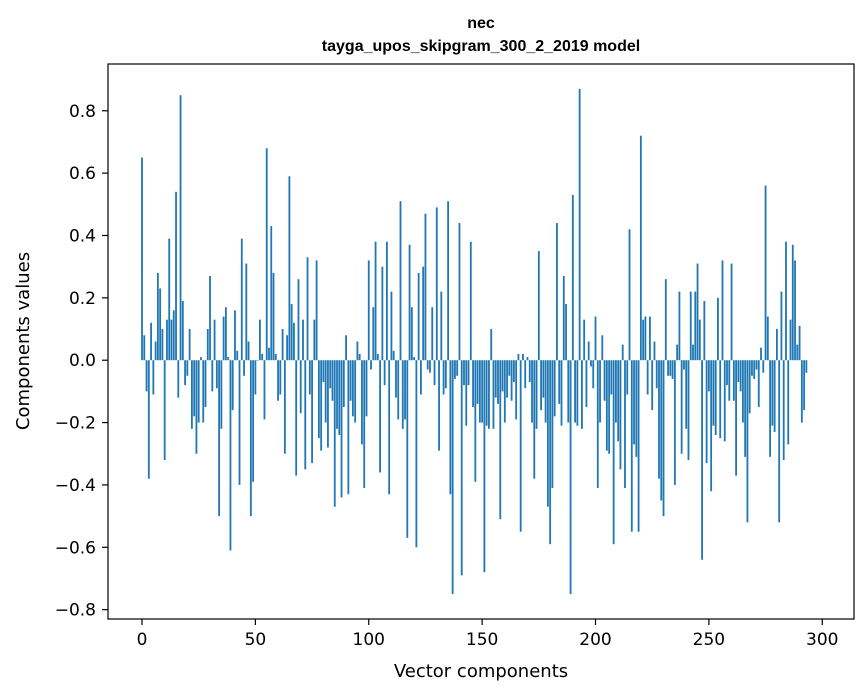 The image size is (867, 696). Describe the element at coordinates (82, 236) in the screenshot. I see `y-tick-label: 0.4` at that location.